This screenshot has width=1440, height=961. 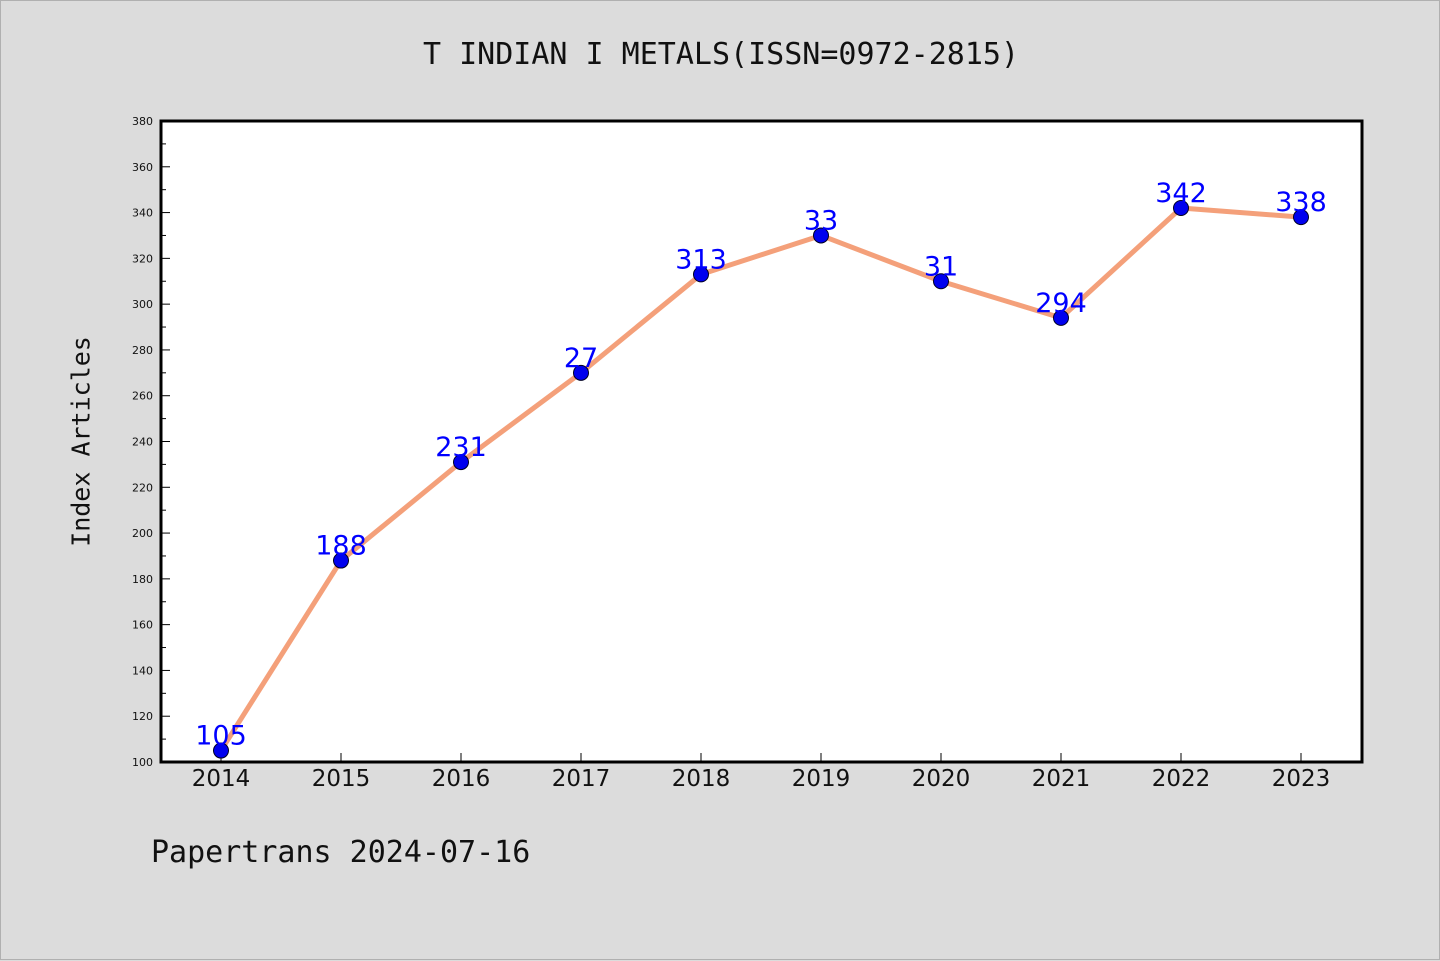 What do you see at coordinates (1181, 779) in the screenshot?
I see `x-tick-label: 2022` at bounding box center [1181, 779].